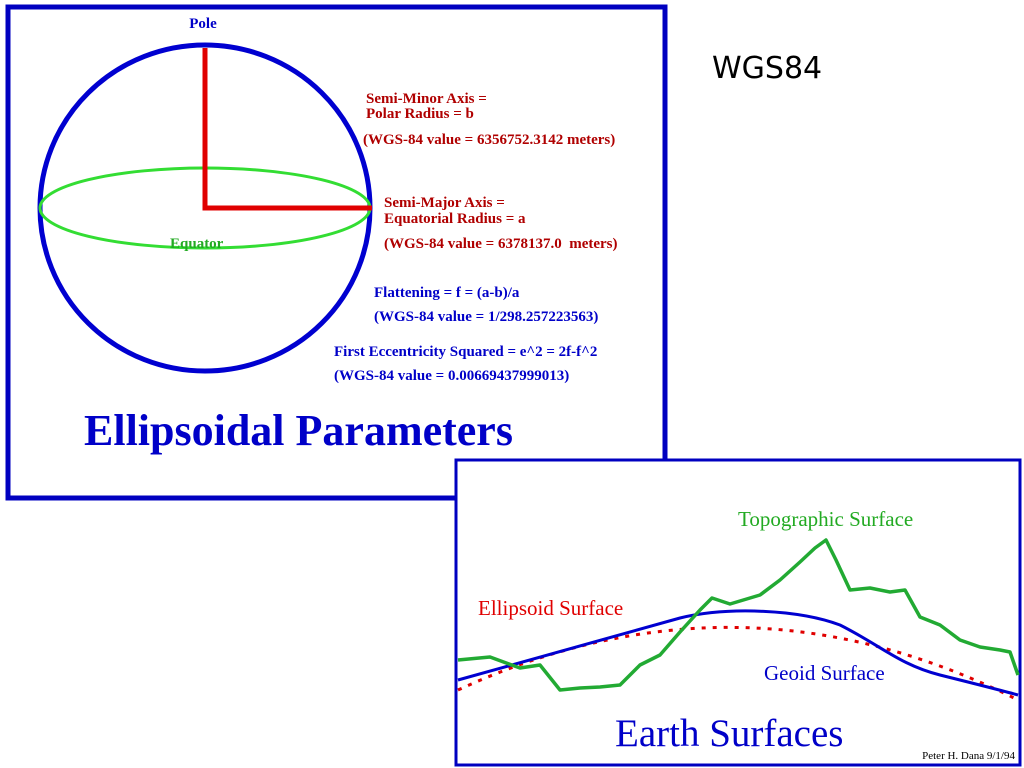 The image size is (1024, 768). What do you see at coordinates (968, 756) in the screenshot?
I see `credit: Peter H. Dana 9/1/94` at bounding box center [968, 756].